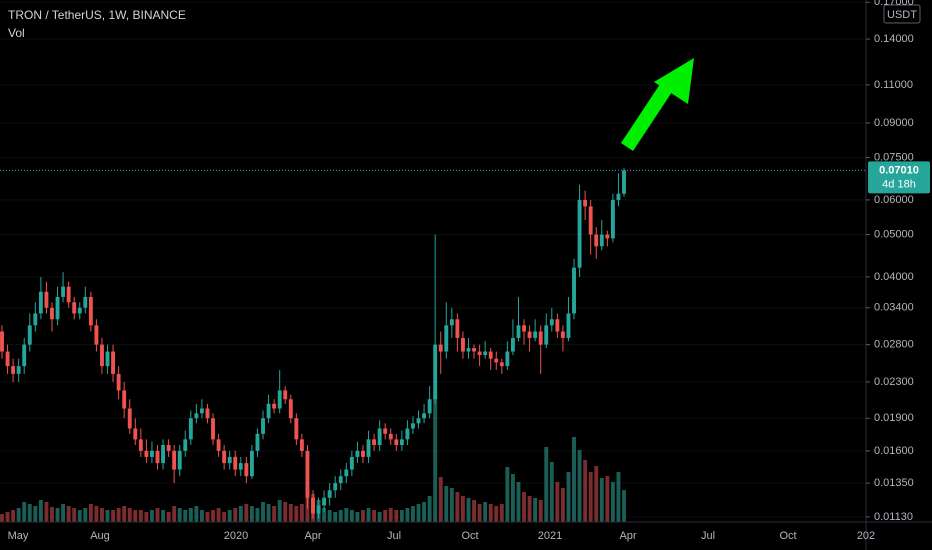 This screenshot has width=932, height=550. Describe the element at coordinates (894, 345) in the screenshot. I see `y-tick-label: 0.02800` at that location.